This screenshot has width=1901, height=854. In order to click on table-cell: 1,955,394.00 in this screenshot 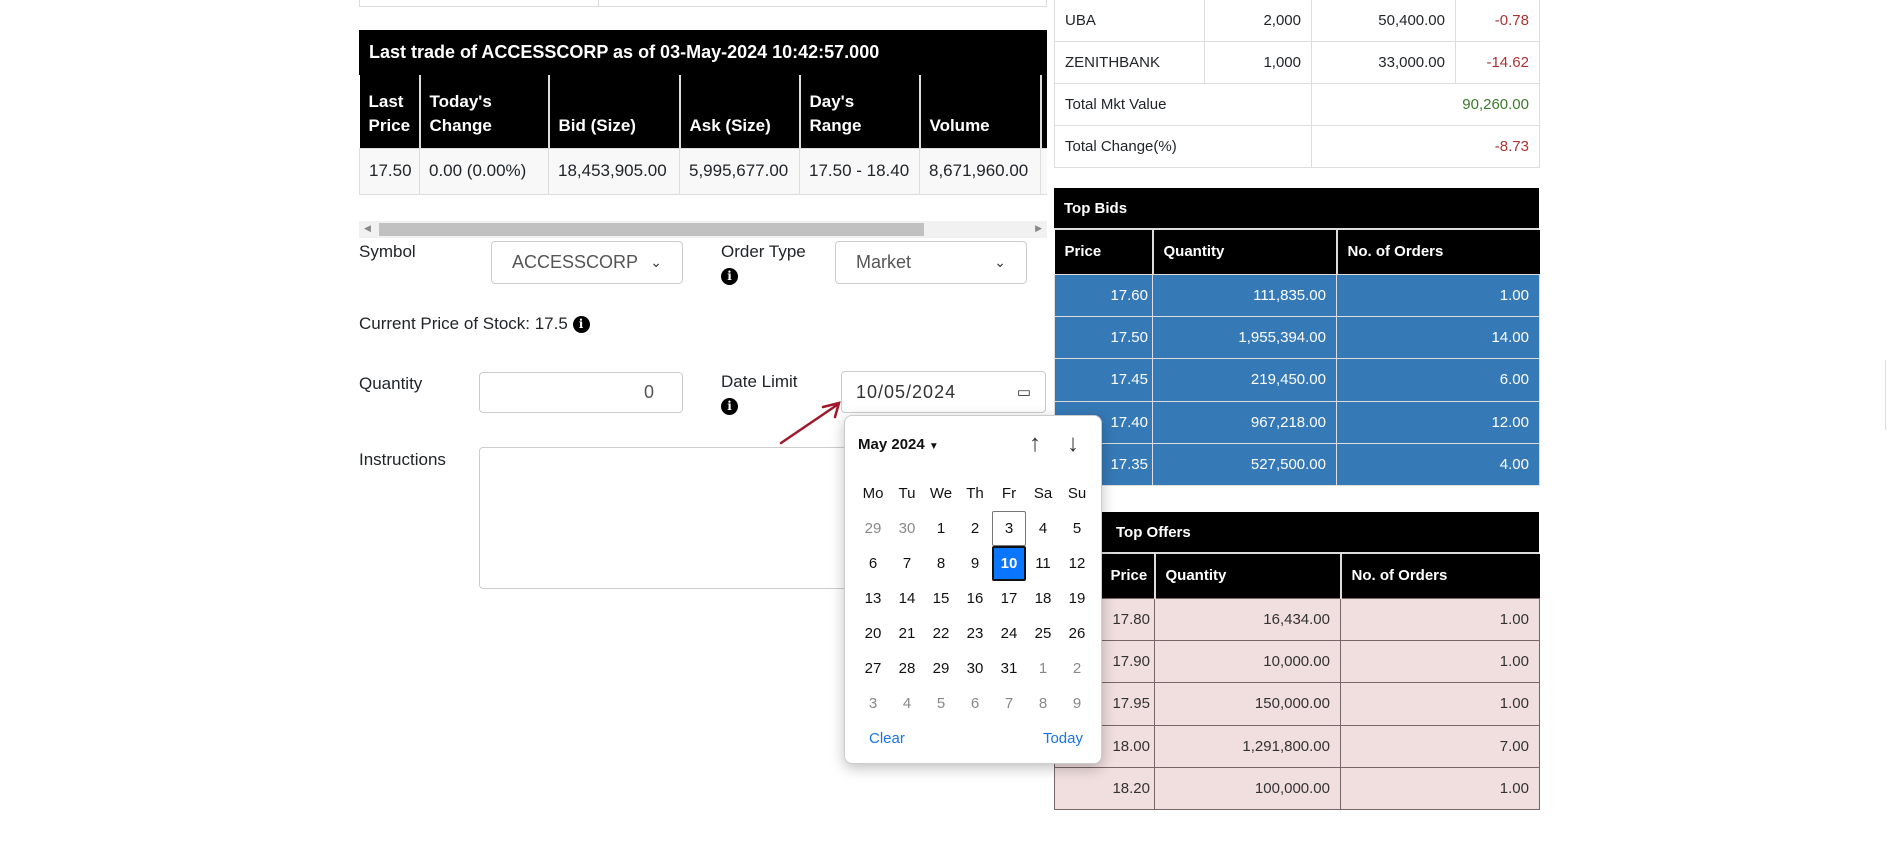, I will do `click(1244, 337)`.